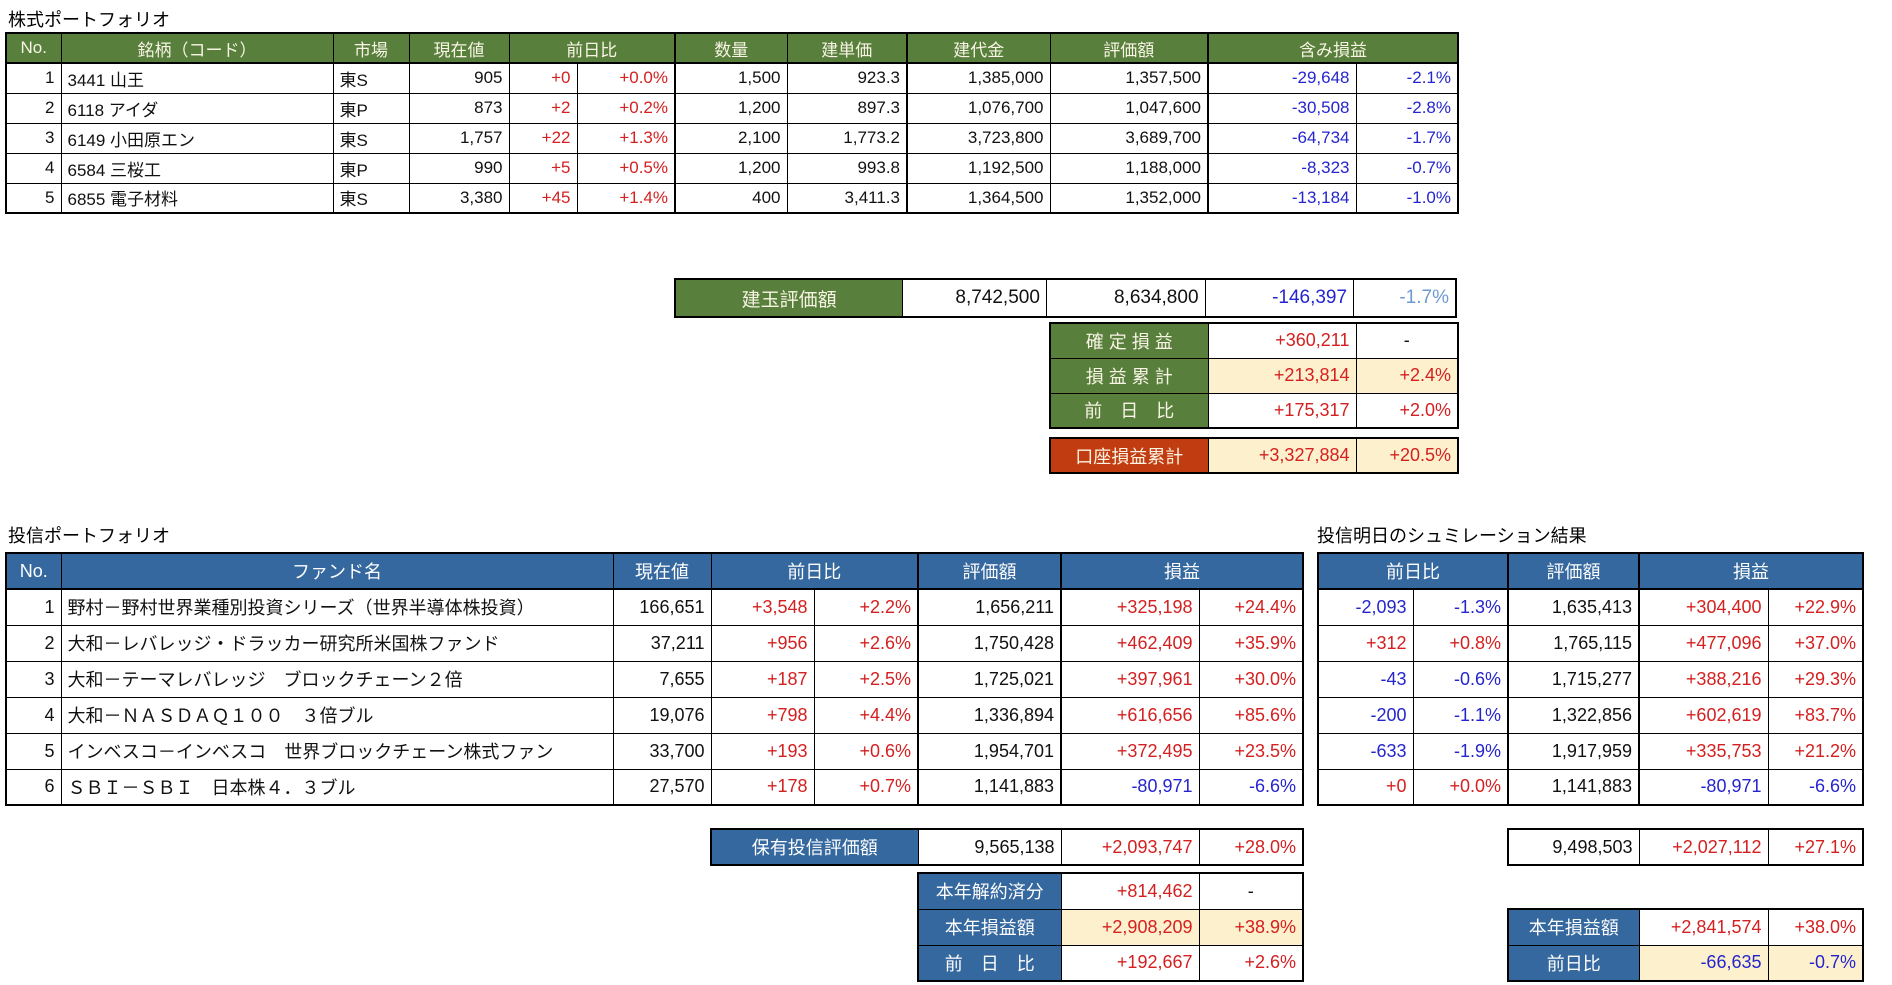 The width and height of the screenshot is (1892, 985). What do you see at coordinates (1815, 927) in the screenshot?
I see `sim-ytd-pl-pct: +38.0%` at bounding box center [1815, 927].